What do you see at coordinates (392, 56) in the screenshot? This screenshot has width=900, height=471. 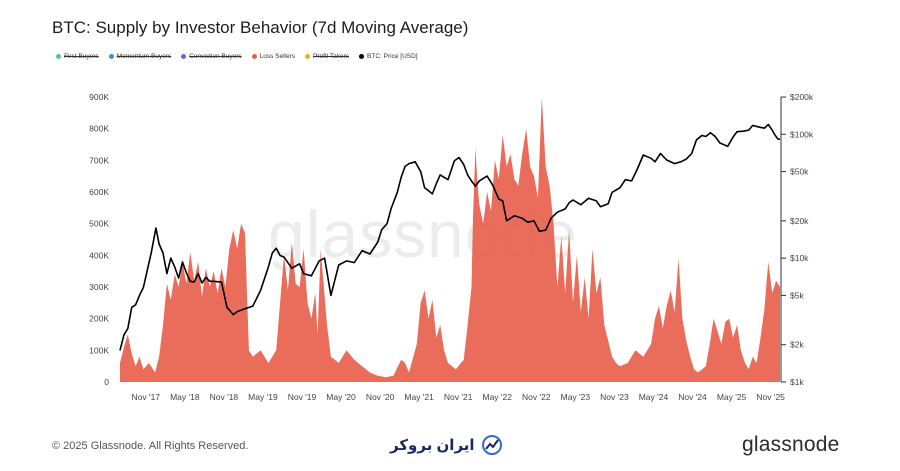 I see `legend-label: BTC: Price [USD]` at bounding box center [392, 56].